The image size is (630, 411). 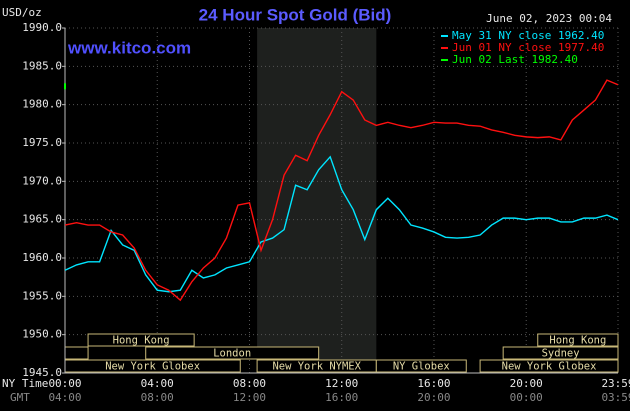 What do you see at coordinates (526, 397) in the screenshot?
I see `x2-tick-label: 00:00` at bounding box center [526, 397].